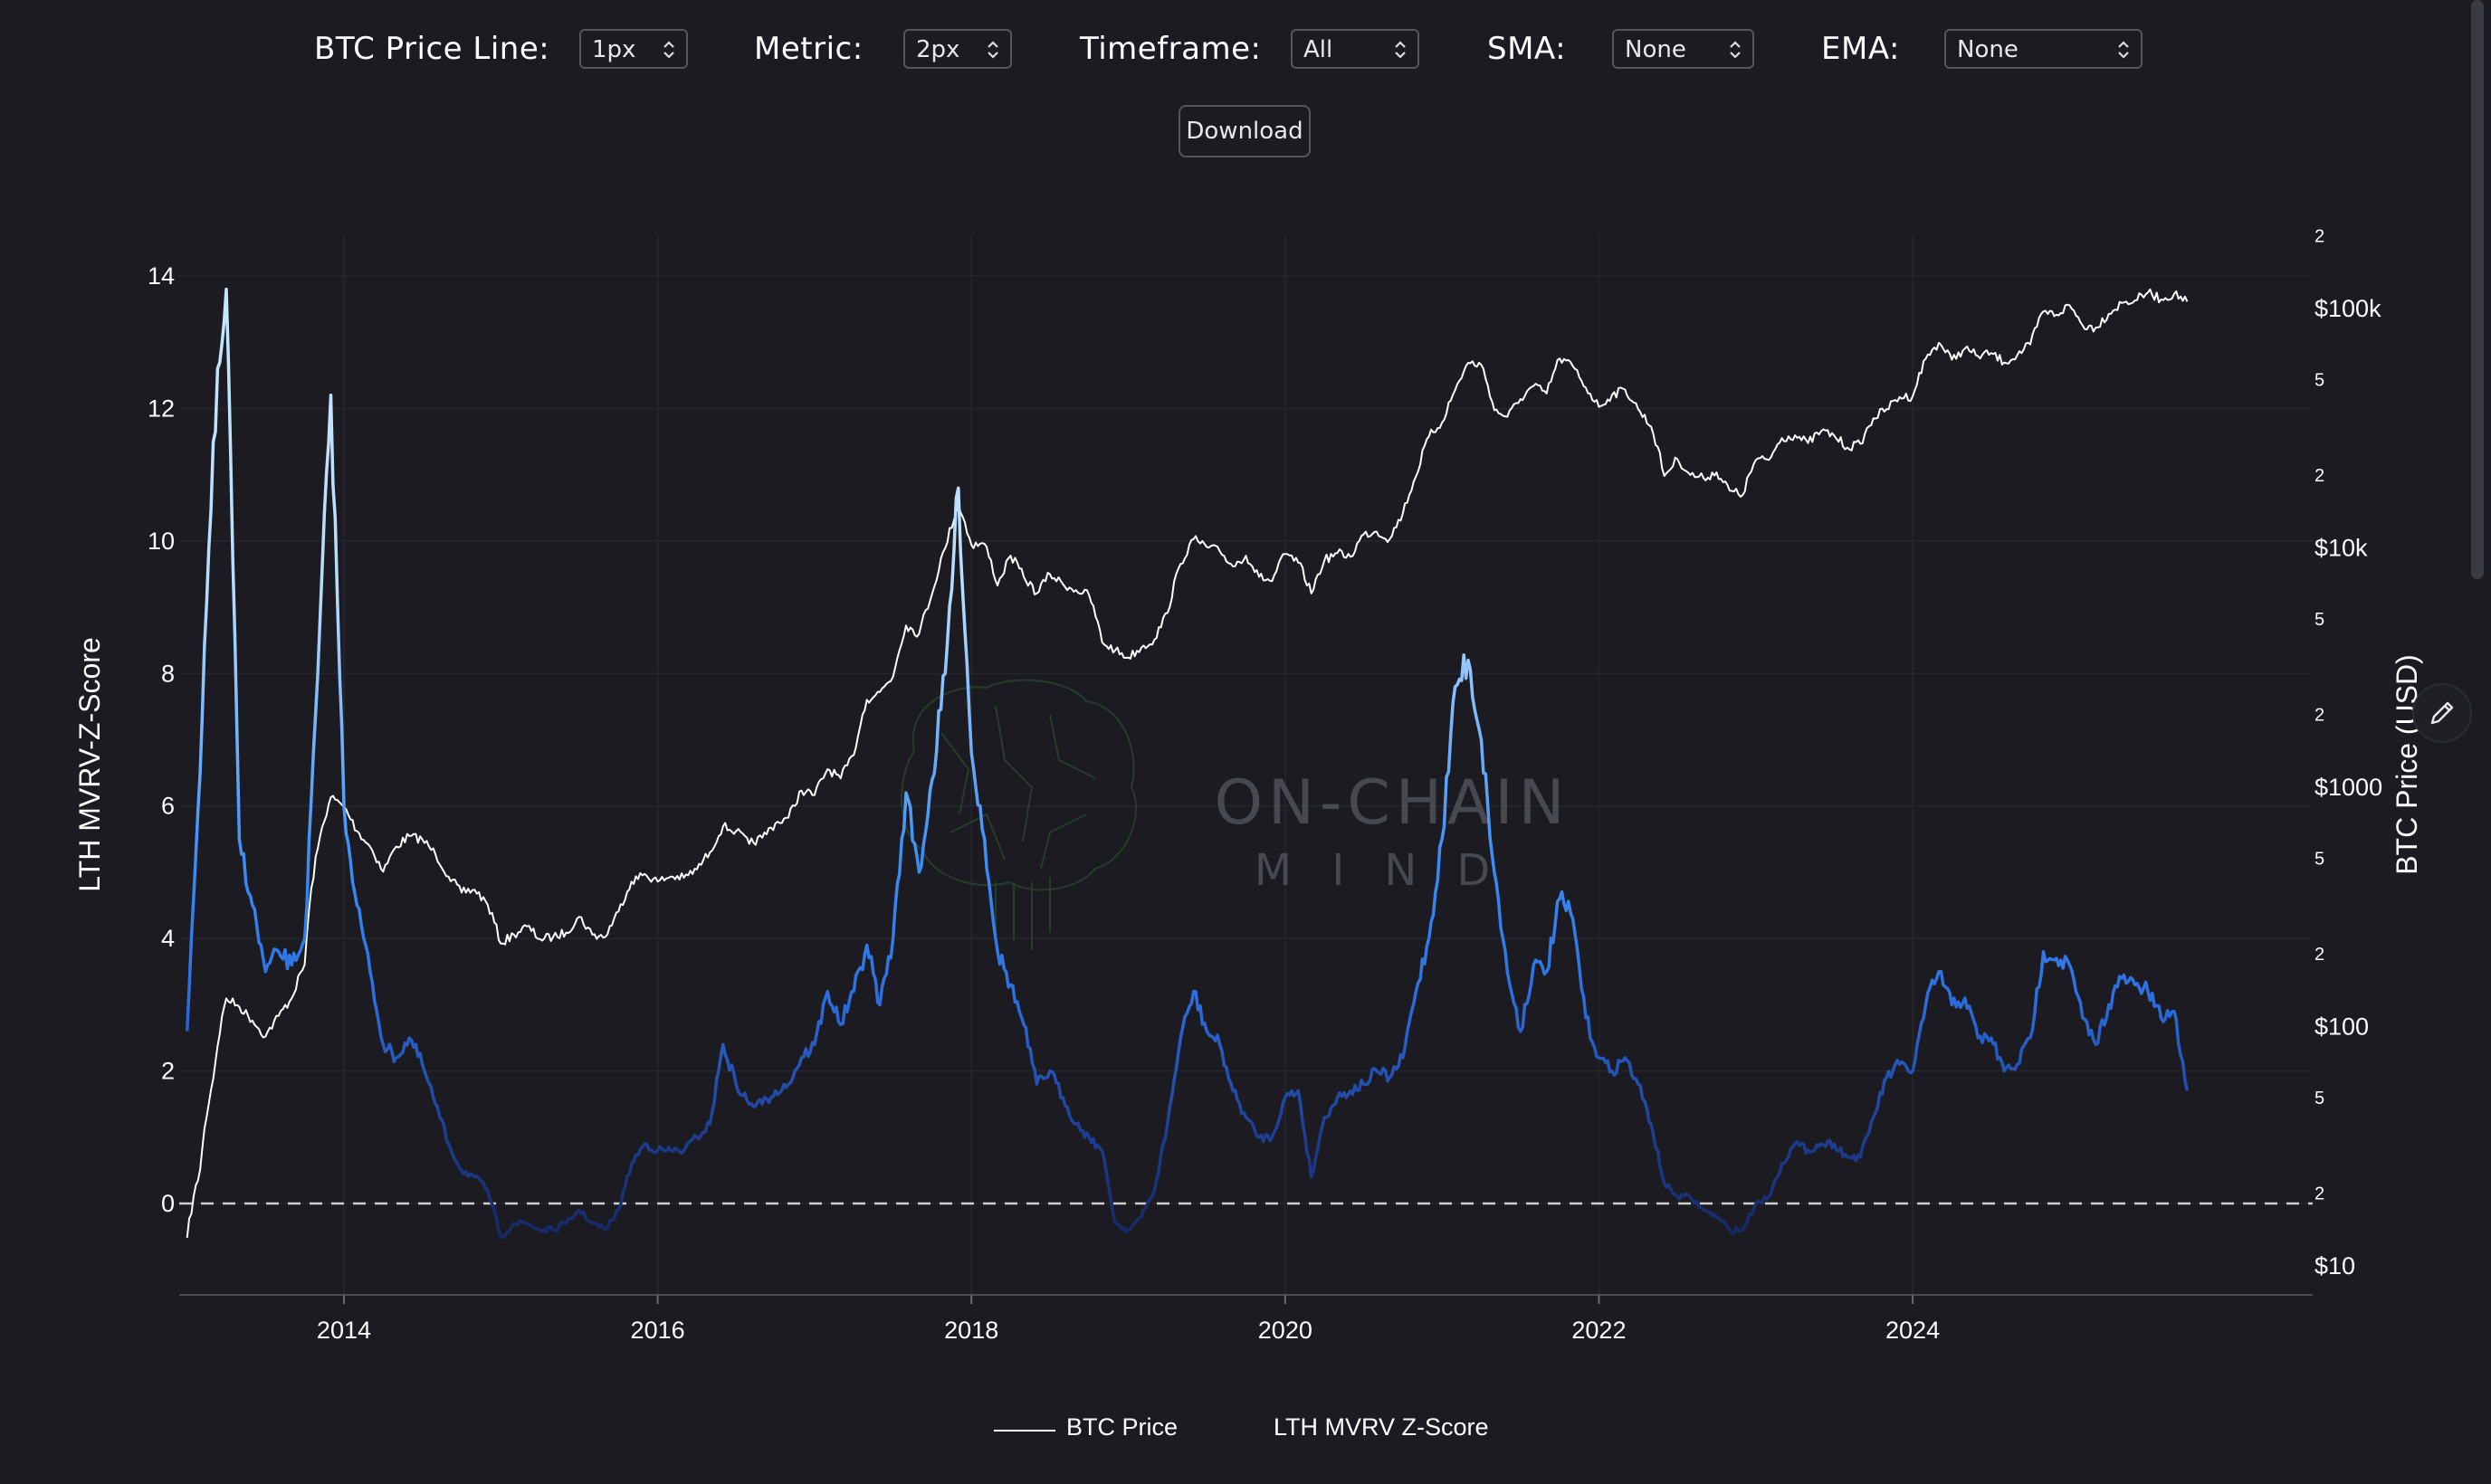 The image size is (2491, 1484). I want to click on metric-label: Metric:, so click(809, 49).